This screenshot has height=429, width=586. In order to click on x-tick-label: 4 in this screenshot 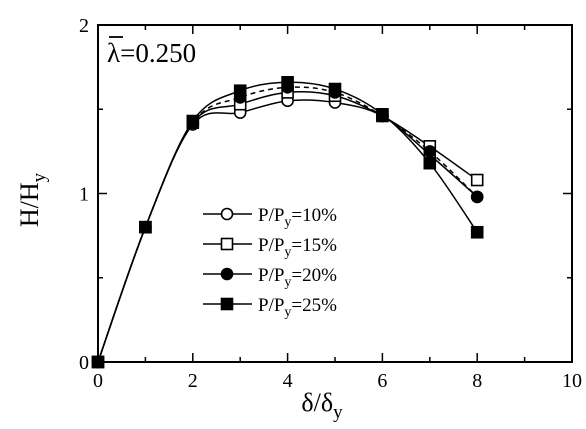, I will do `click(288, 381)`.